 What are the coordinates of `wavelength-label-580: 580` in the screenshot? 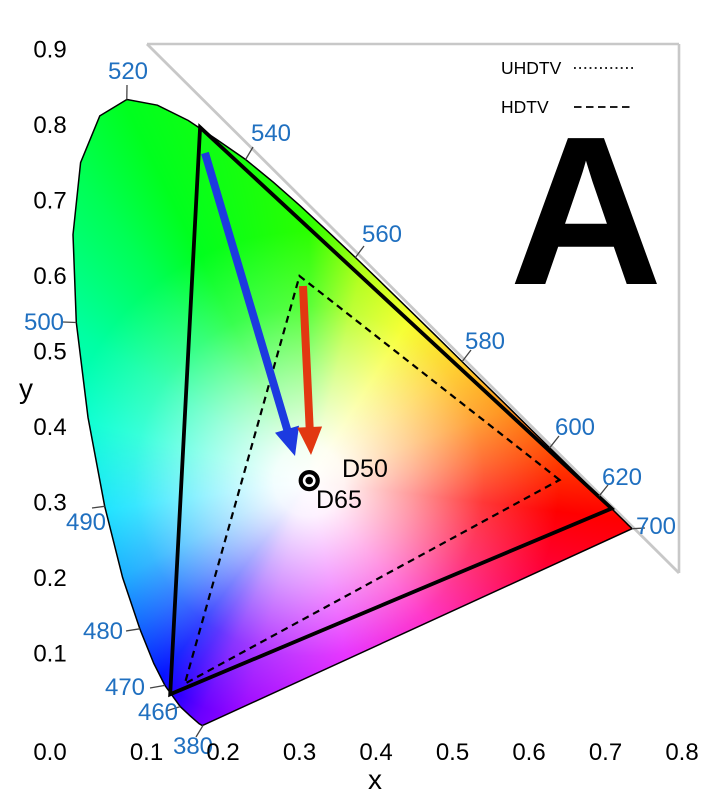 It's located at (485, 341).